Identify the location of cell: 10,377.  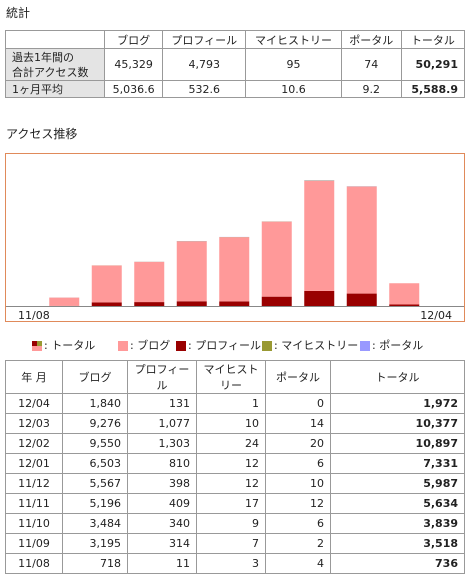
(398, 424).